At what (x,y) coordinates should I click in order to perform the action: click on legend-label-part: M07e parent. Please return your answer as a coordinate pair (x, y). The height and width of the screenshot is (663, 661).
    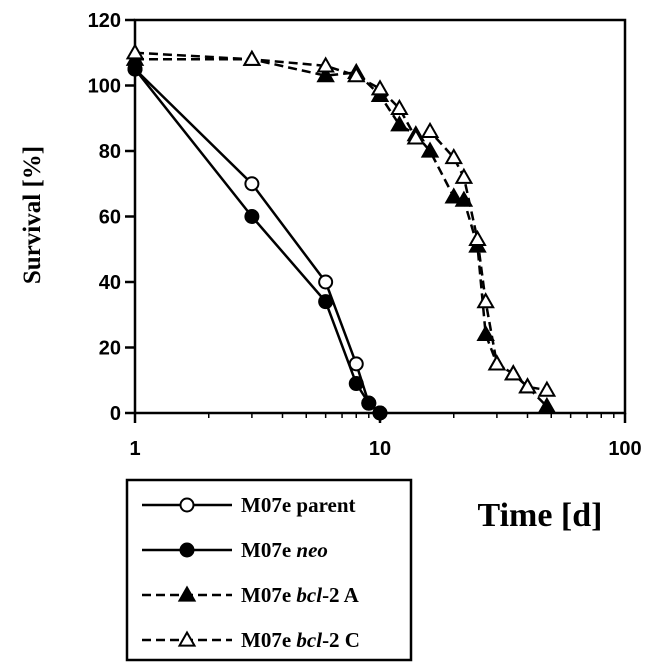
    Looking at the image, I should click on (298, 505).